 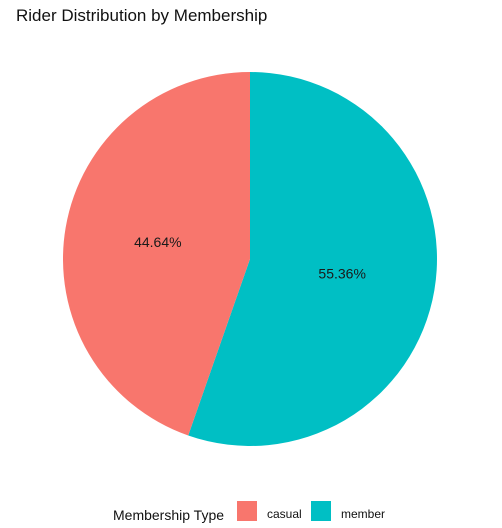 What do you see at coordinates (142, 15) in the screenshot?
I see `chart-title: Rider Distribution by Membership` at bounding box center [142, 15].